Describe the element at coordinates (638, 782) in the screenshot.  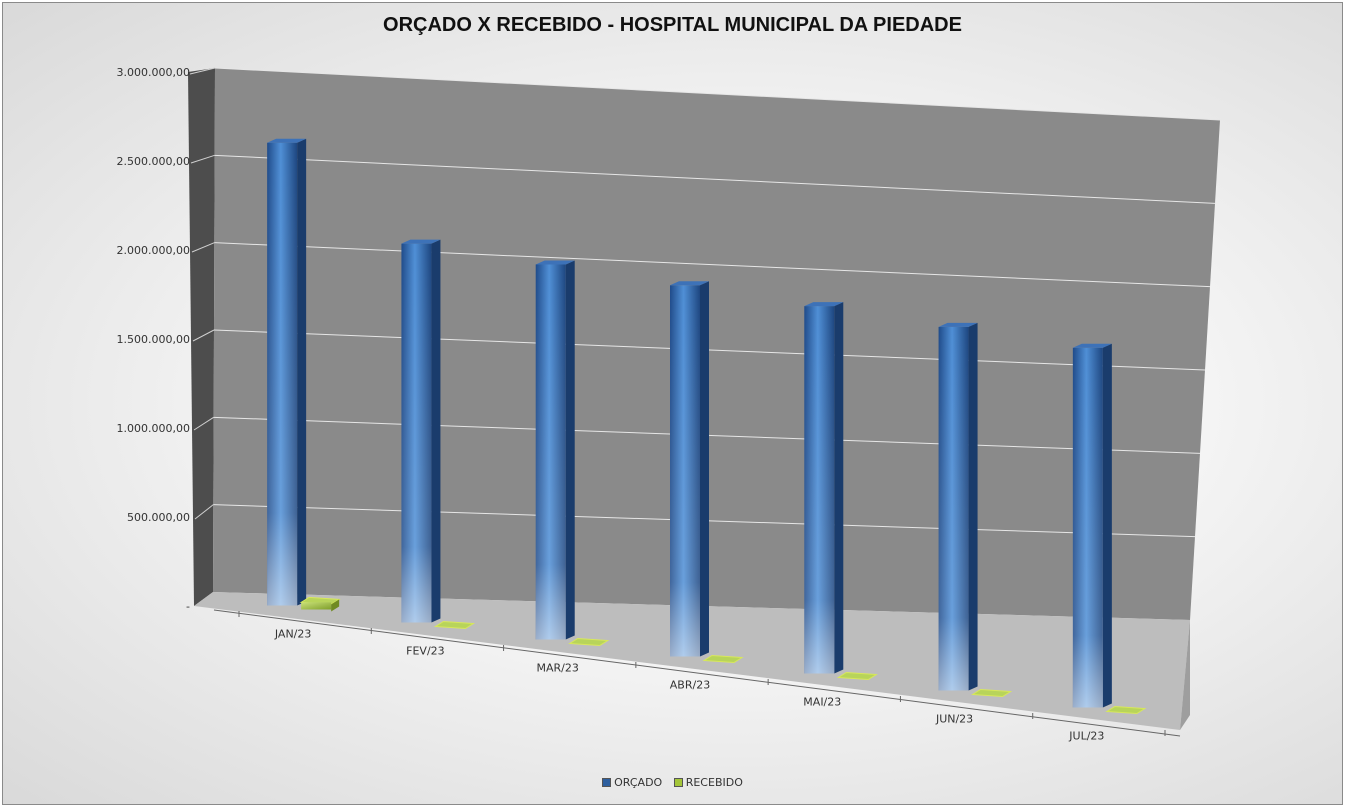
I see `legend-label-orcado: ORÇADO` at that location.